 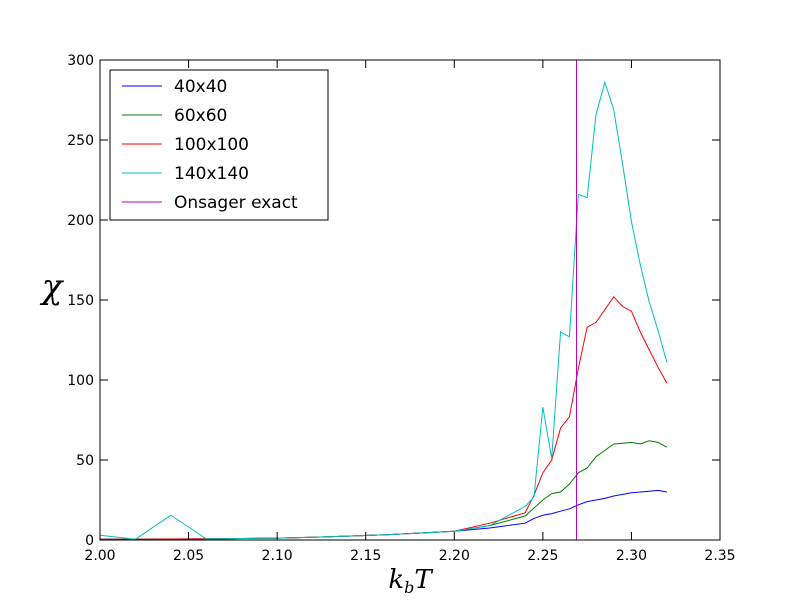 What do you see at coordinates (80, 221) in the screenshot?
I see `y-tick-label: 200` at bounding box center [80, 221].